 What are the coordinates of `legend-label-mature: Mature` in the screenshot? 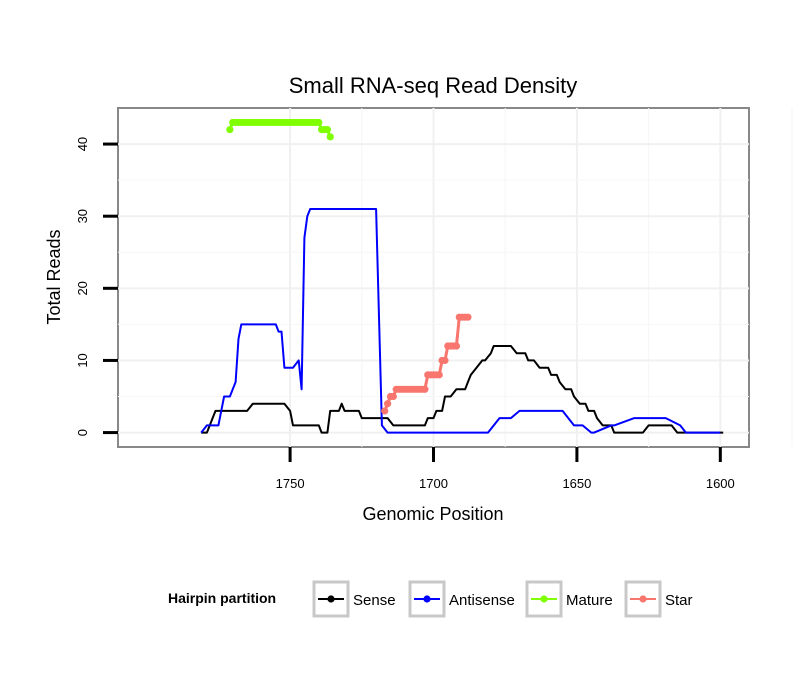 It's located at (589, 600).